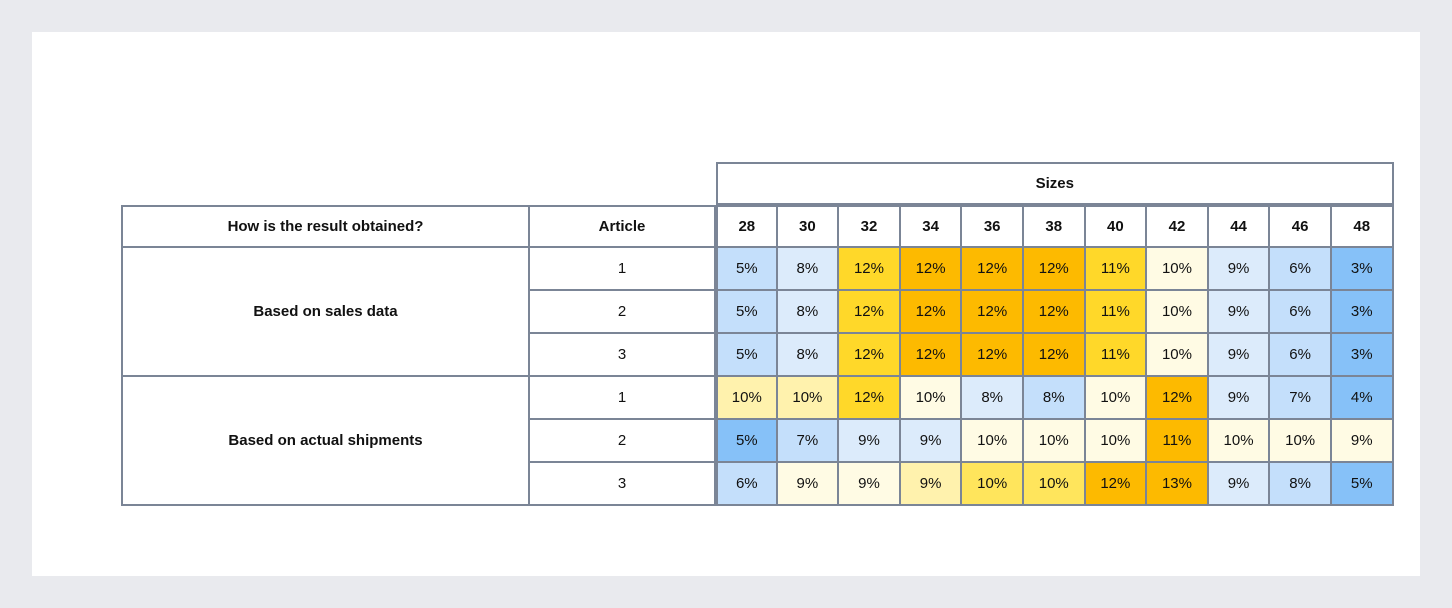 Image resolution: width=1452 pixels, height=608 pixels. Describe the element at coordinates (1362, 226) in the screenshot. I see `size-header-48: 48` at that location.